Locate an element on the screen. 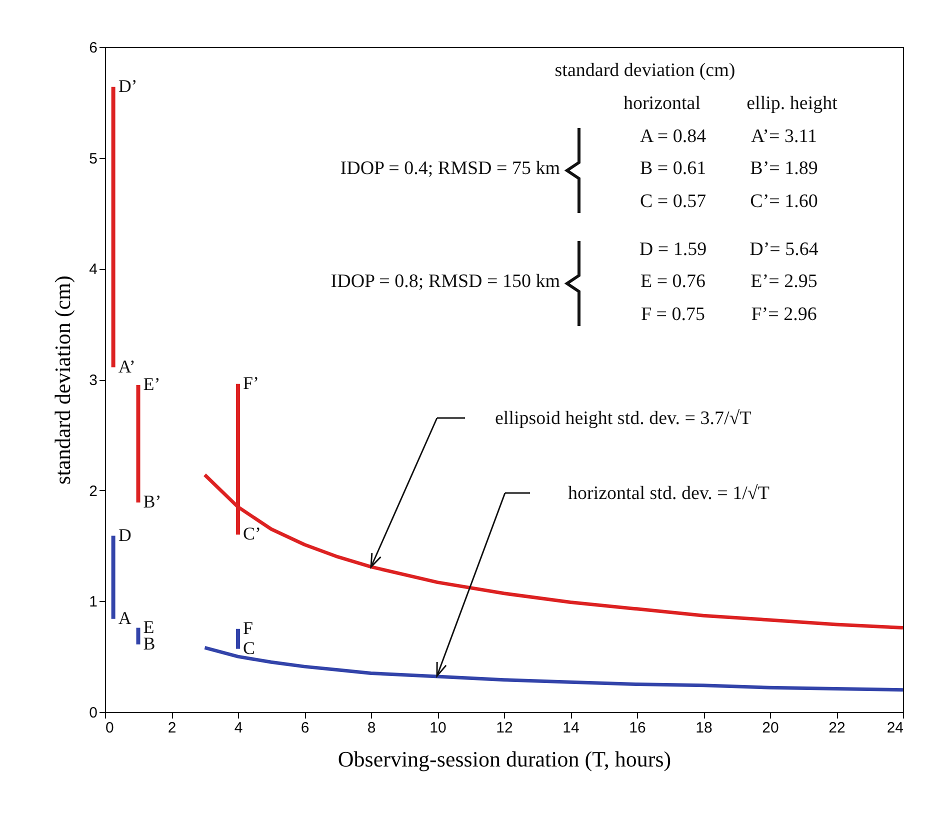 This screenshot has width=938, height=832. annotation: D’= 5.64 is located at coordinates (784, 249).